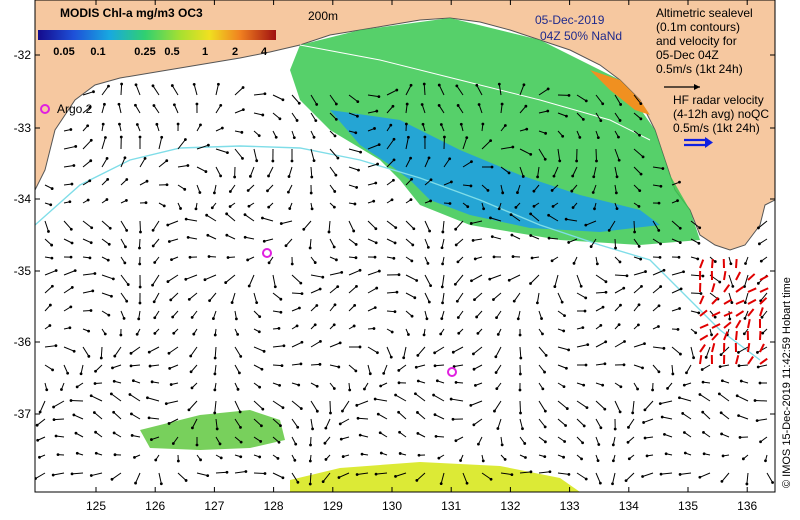 This screenshot has width=800, height=520. I want to click on chl-orange-coast, so click(620, 92).